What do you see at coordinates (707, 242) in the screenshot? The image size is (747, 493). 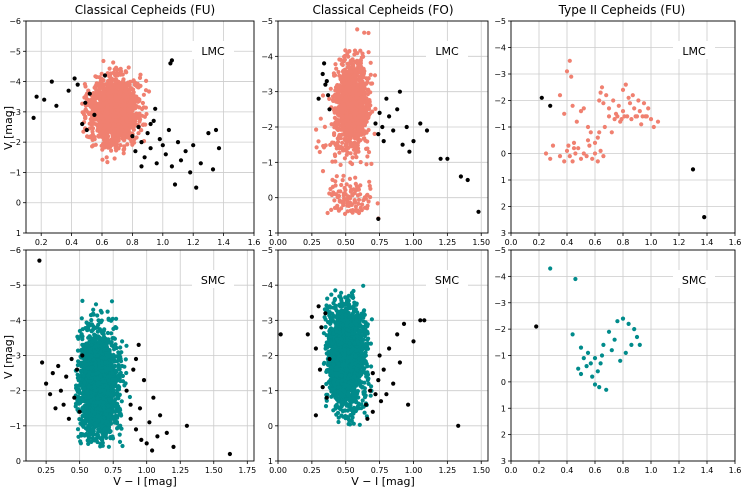 I see `x-tick-label: 1.4` at bounding box center [707, 242].